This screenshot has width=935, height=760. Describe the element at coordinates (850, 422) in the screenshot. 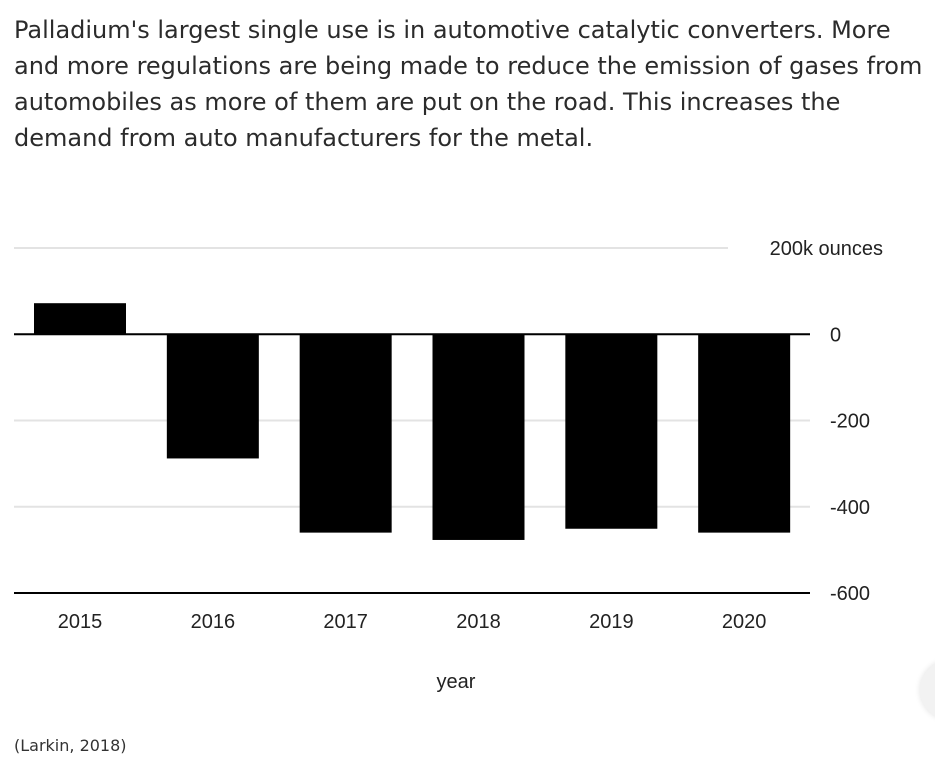

I see `y-tick-label: -200` at that location.